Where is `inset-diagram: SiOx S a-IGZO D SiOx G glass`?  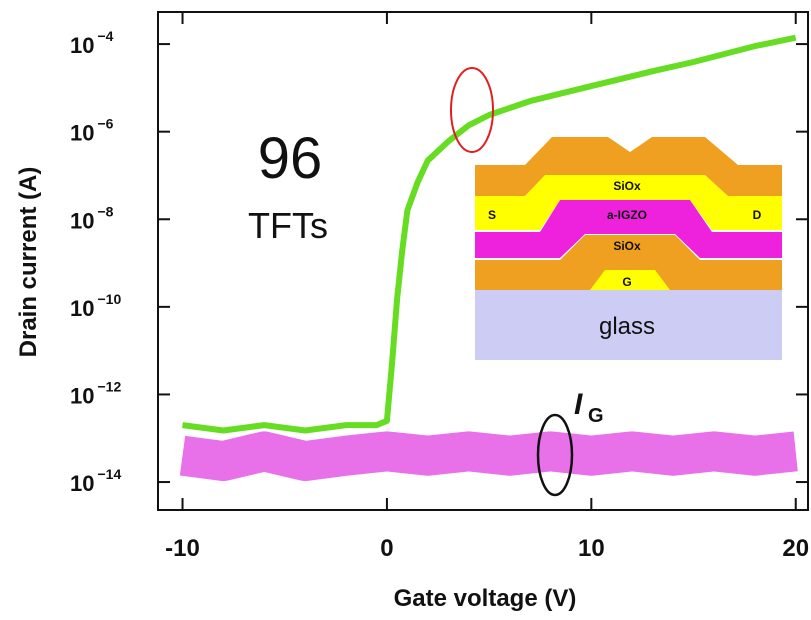
inset-diagram: SiOx S a-IGZO D SiOx G glass is located at coordinates (628, 248).